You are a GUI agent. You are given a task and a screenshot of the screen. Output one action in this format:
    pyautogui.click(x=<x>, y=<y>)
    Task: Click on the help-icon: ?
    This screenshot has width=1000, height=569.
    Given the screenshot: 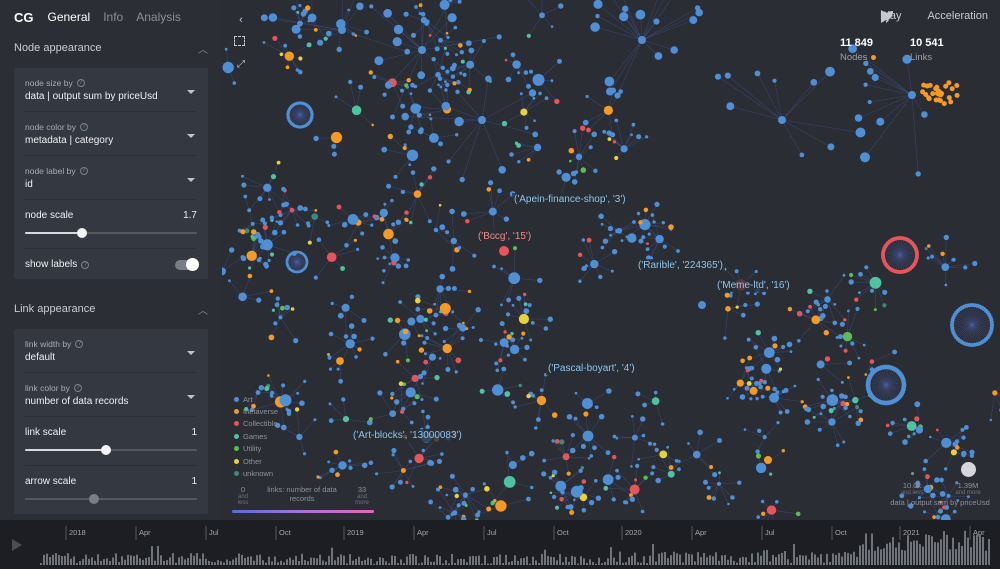 What is the action you would take?
    pyautogui.click(x=77, y=388)
    